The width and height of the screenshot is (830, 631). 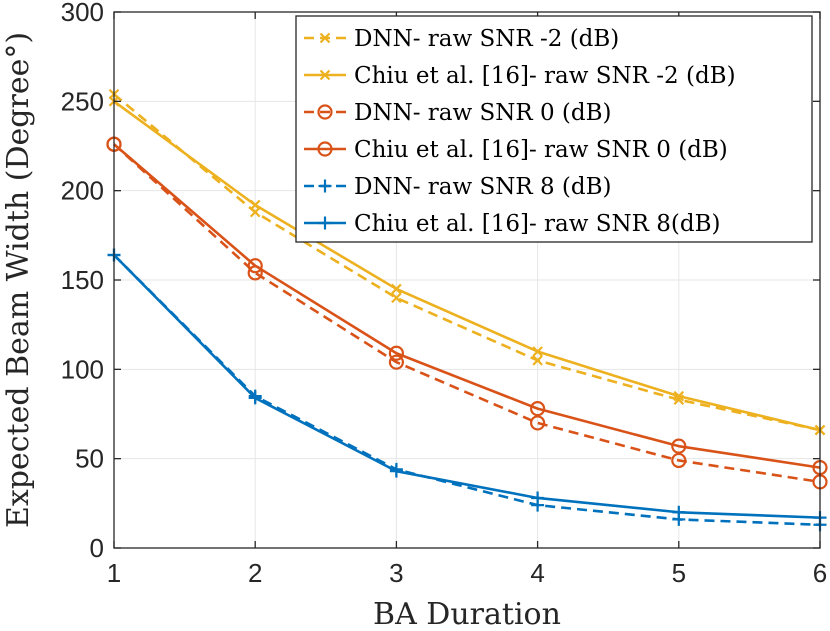 I want to click on legend-label: DNN- raw SNR 0 (dB), so click(x=483, y=113).